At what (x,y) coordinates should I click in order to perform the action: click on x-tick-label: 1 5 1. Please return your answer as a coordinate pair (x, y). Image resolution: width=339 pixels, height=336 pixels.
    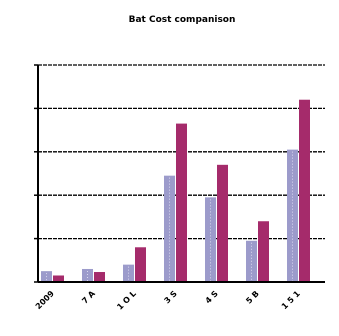
    Looking at the image, I should click on (291, 300).